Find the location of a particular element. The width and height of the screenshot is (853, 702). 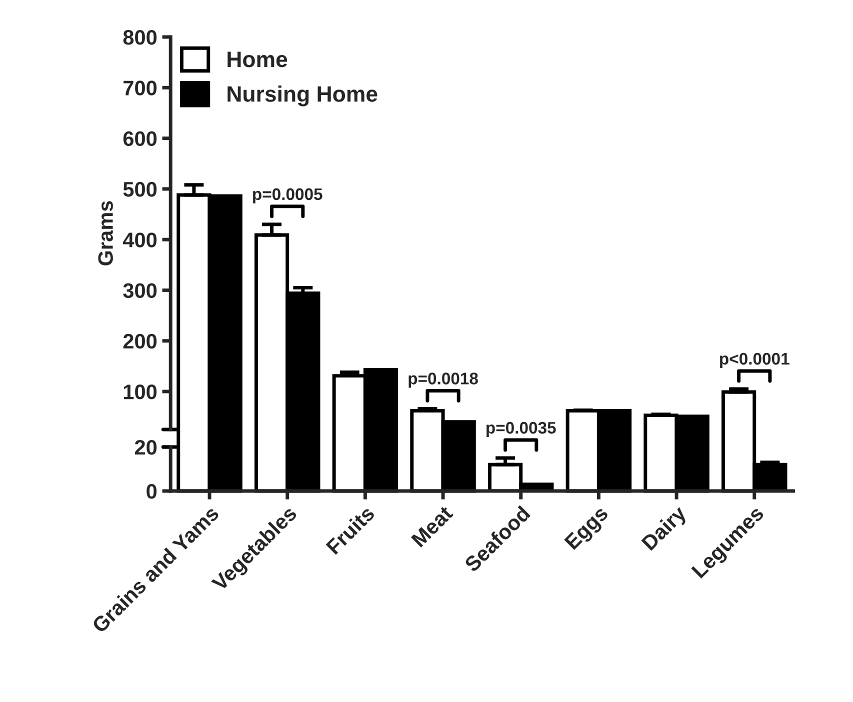

annotation: p<0.0001 is located at coordinates (755, 360).